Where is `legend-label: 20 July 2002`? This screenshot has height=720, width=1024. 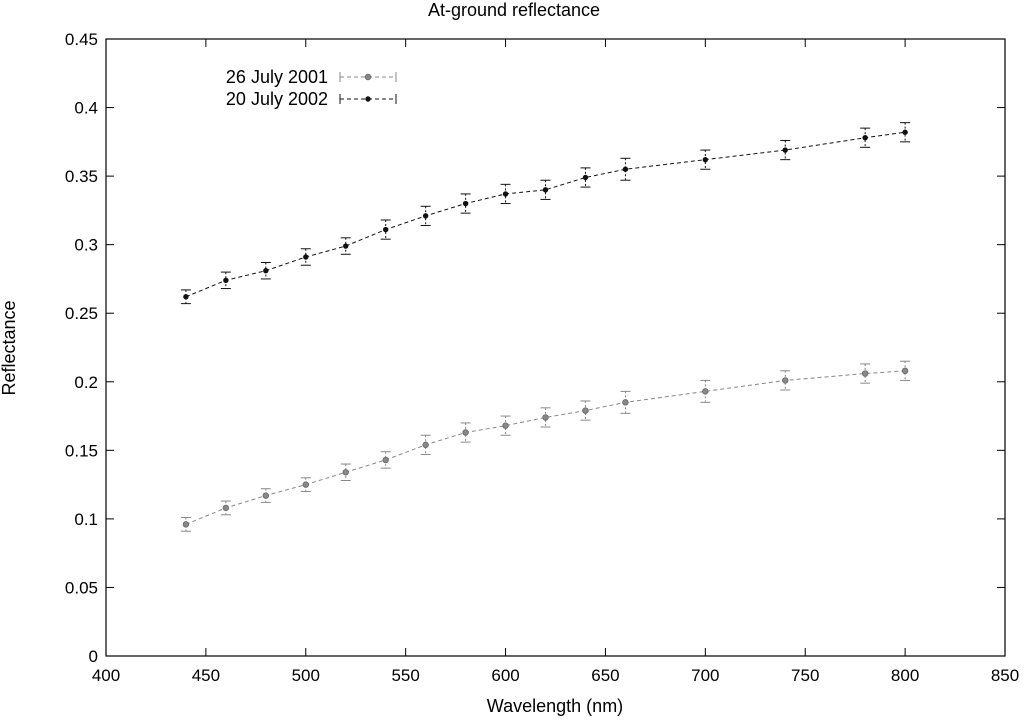
legend-label: 20 July 2002 is located at coordinates (277, 99).